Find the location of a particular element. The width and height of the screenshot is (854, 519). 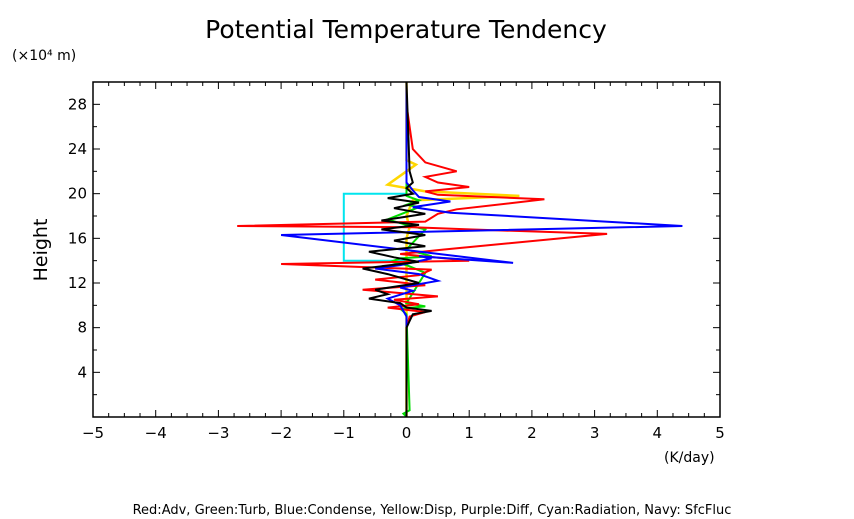

x-tick-label: 5 is located at coordinates (720, 433).